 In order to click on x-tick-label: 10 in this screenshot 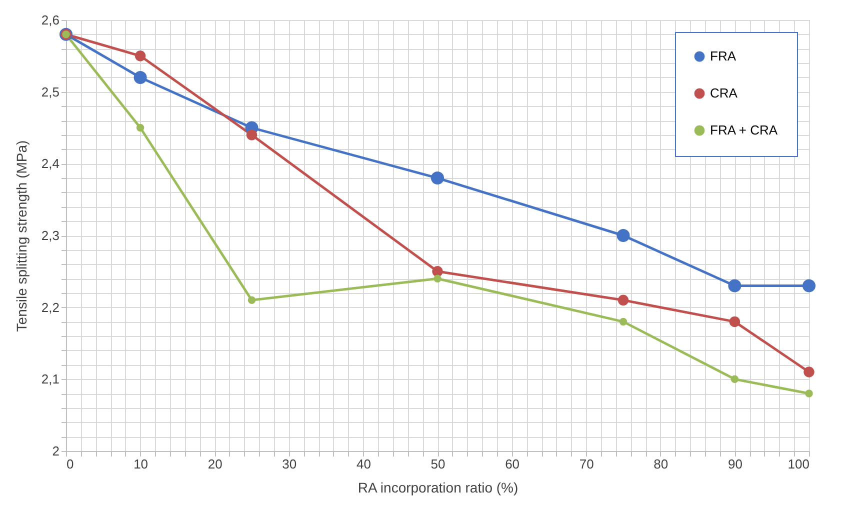, I will do `click(141, 464)`.